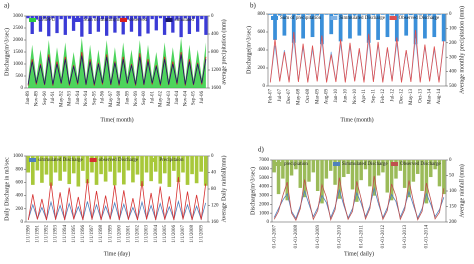 The height and width of the screenshot is (264, 474). What do you see at coordinates (299, 97) in the screenshot?
I see `x-tick-label: May-08` at bounding box center [299, 97].